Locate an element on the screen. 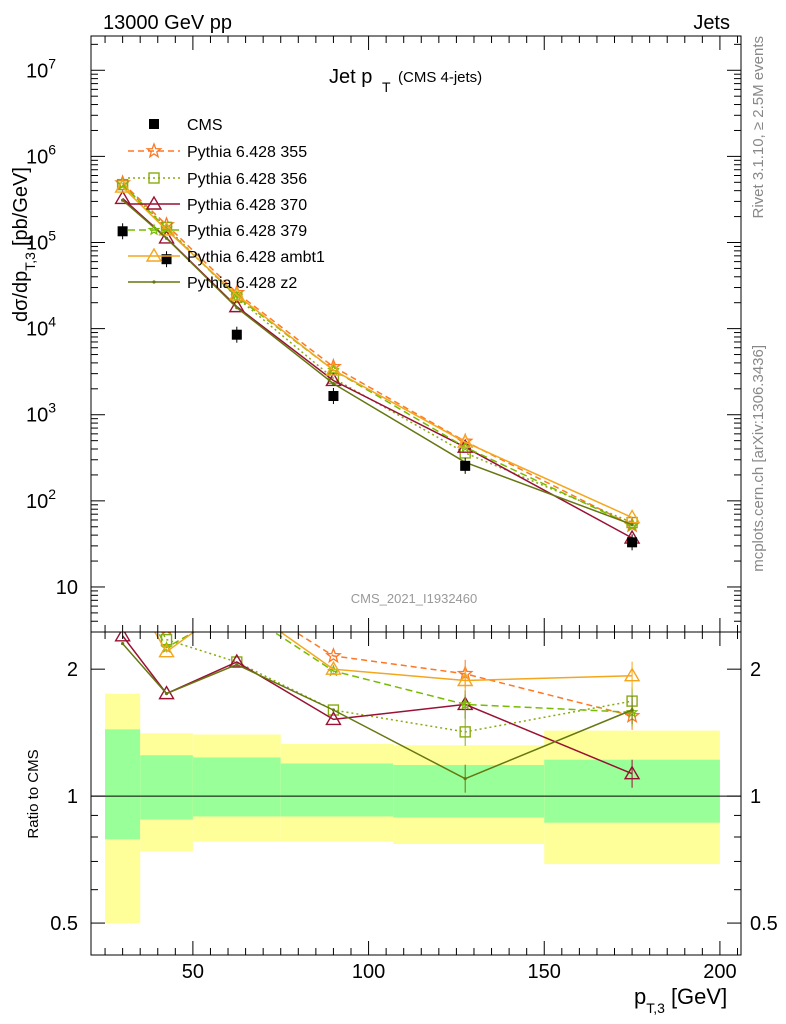 The width and height of the screenshot is (786, 1024). plot-title-sub: T is located at coordinates (386, 87).